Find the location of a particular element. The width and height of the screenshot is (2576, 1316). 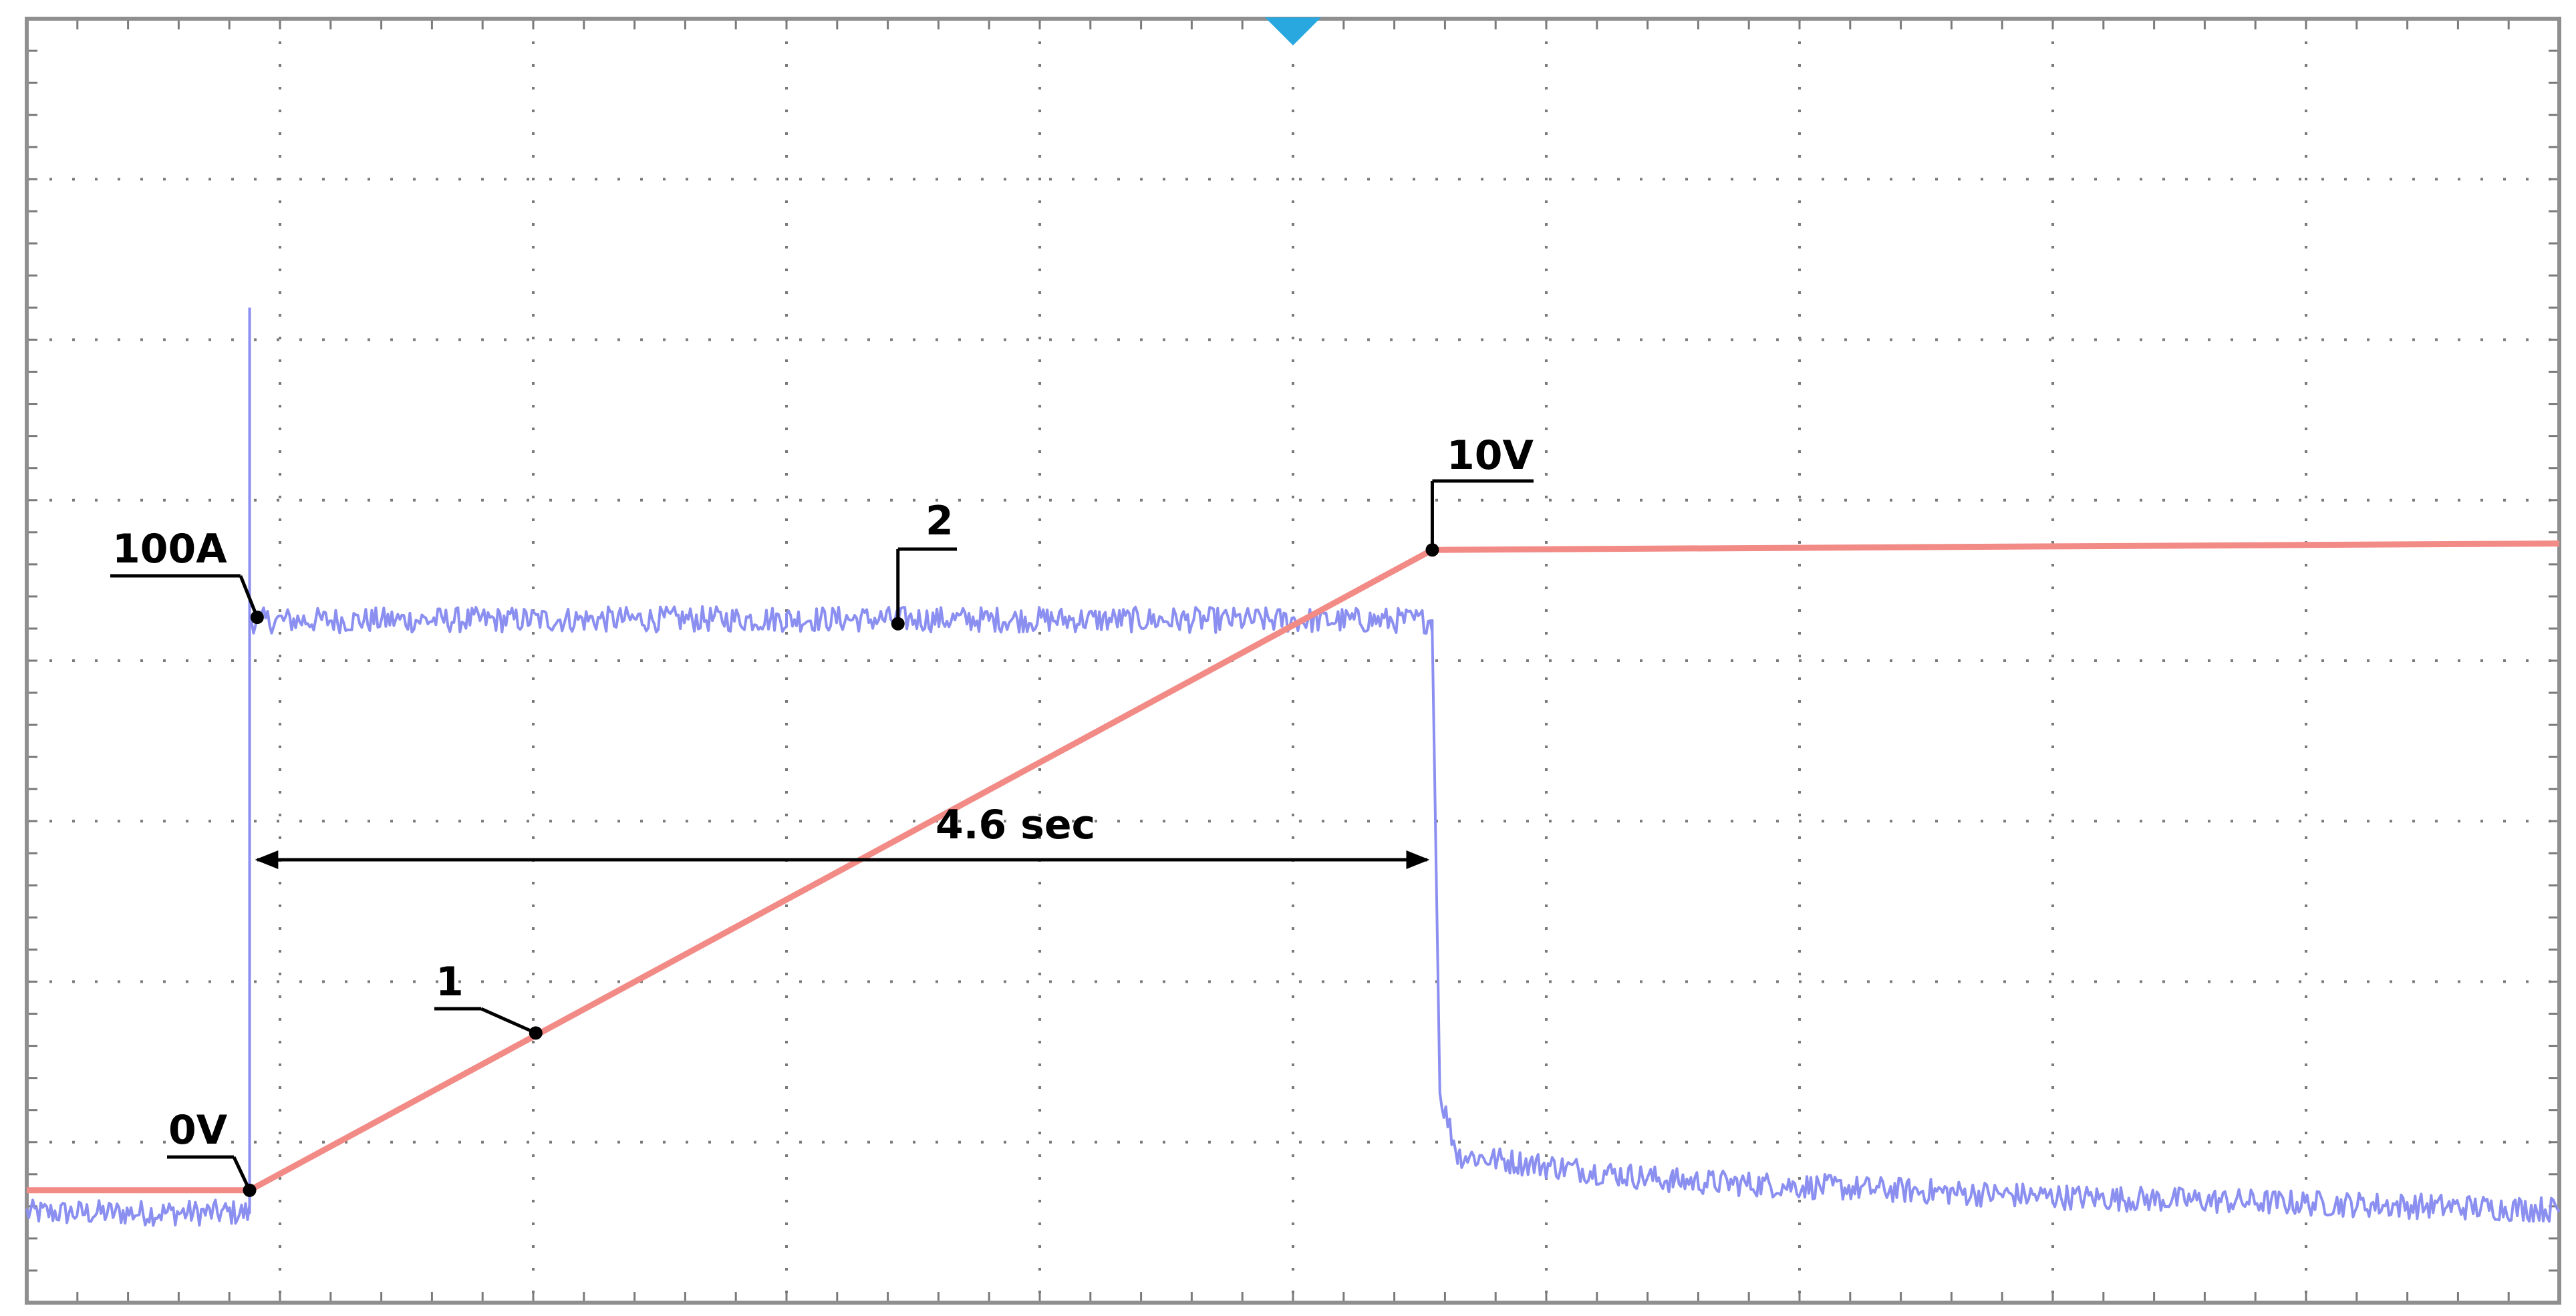

label-10v: 10V is located at coordinates (1490, 455).